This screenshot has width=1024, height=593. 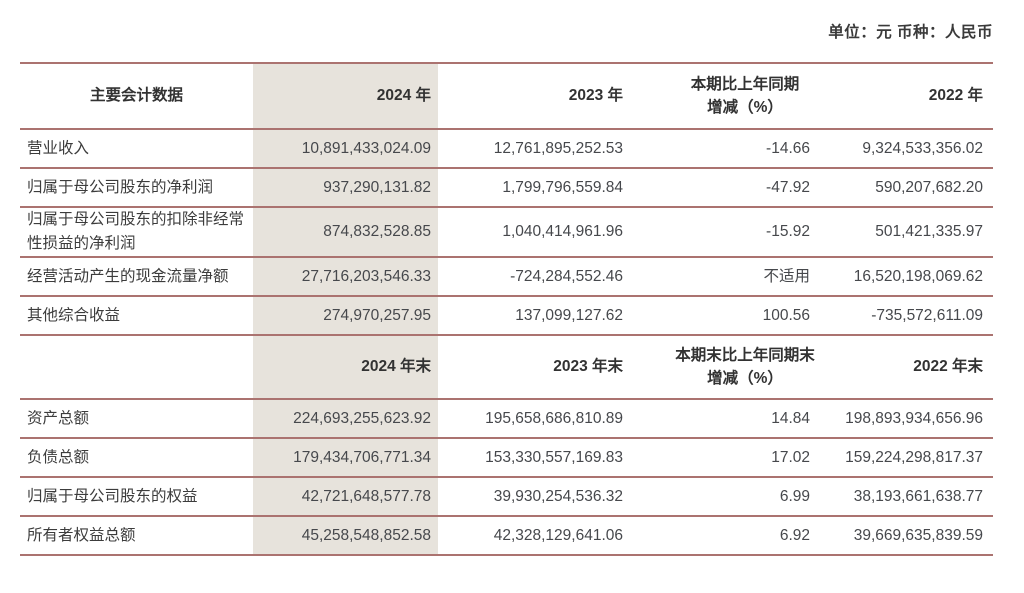 I want to click on value-change-cell: -15.92, so click(x=788, y=231).